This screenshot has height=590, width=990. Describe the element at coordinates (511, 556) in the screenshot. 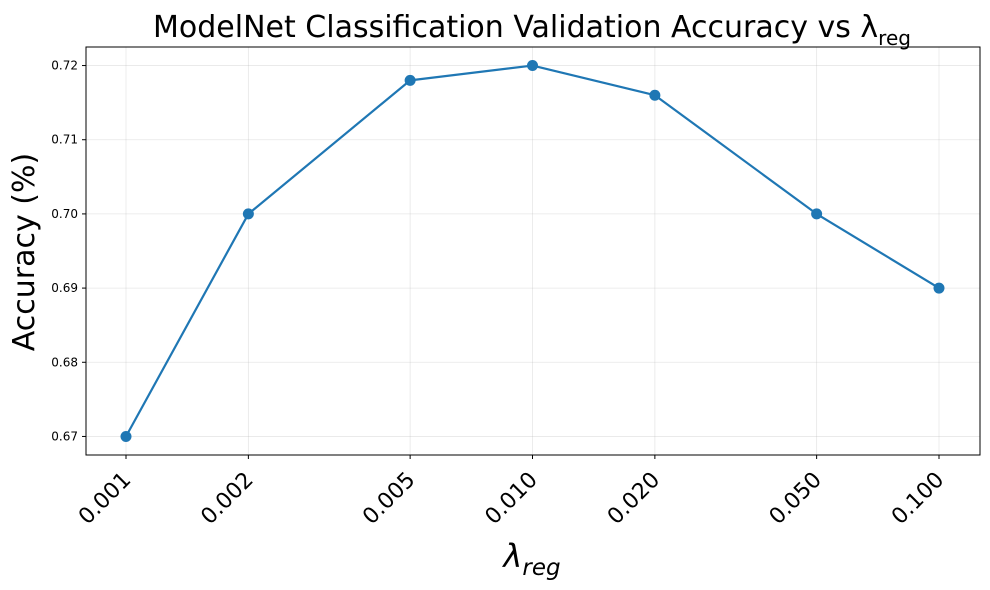

I see `x-axis-label-main: λ` at that location.